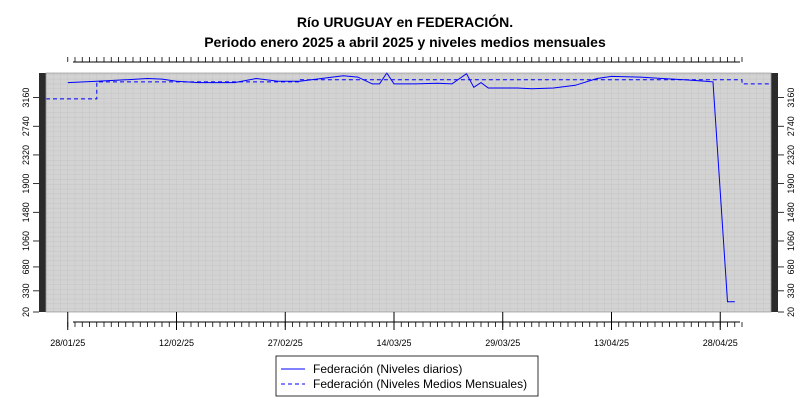 The image size is (800, 400). Describe the element at coordinates (791, 241) in the screenshot. I see `y-tick-label-right: 1060` at that location.